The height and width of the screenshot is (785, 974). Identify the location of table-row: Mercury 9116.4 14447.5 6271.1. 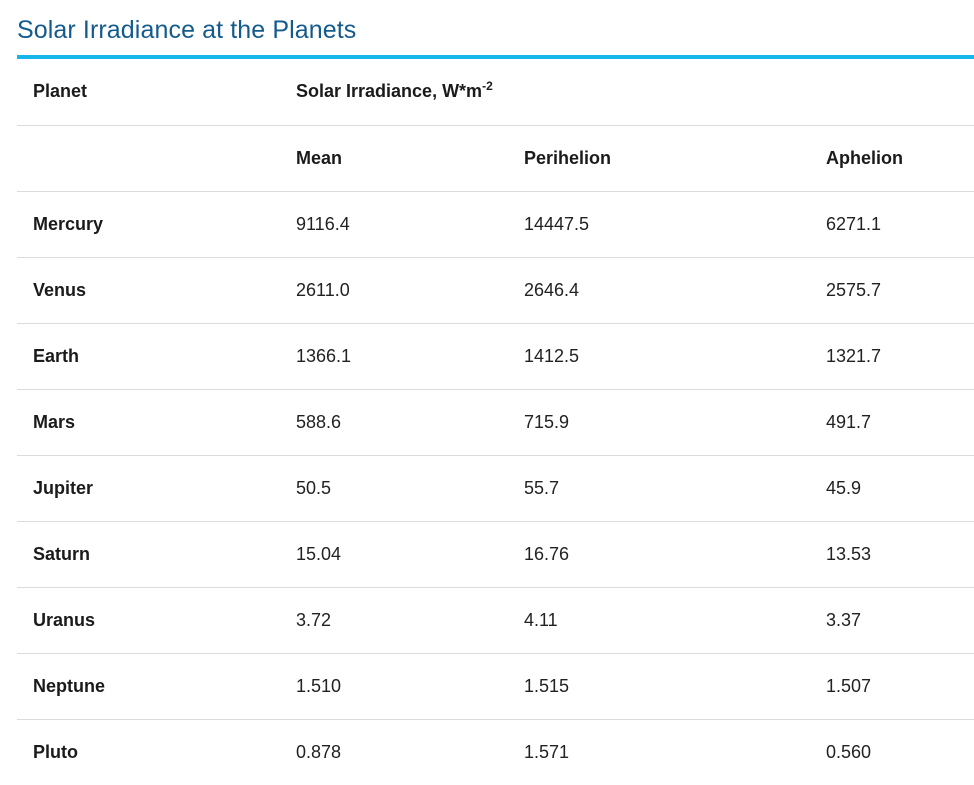
(495, 224).